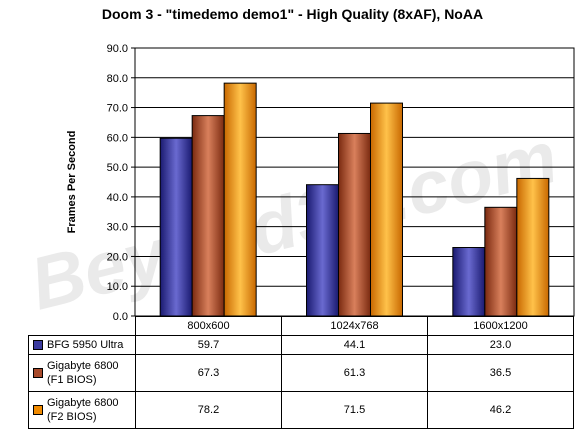 Image resolution: width=585 pixels, height=447 pixels. I want to click on series-name-3: Gigabyte 6800 (F2 BIOS), so click(83, 410).